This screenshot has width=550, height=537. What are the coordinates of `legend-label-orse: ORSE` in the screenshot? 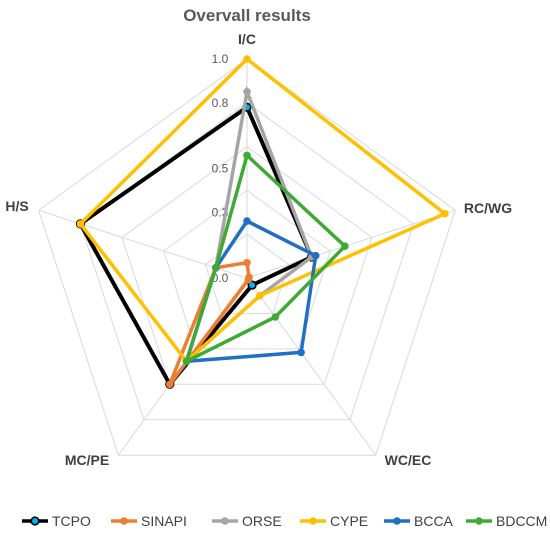 It's located at (262, 521).